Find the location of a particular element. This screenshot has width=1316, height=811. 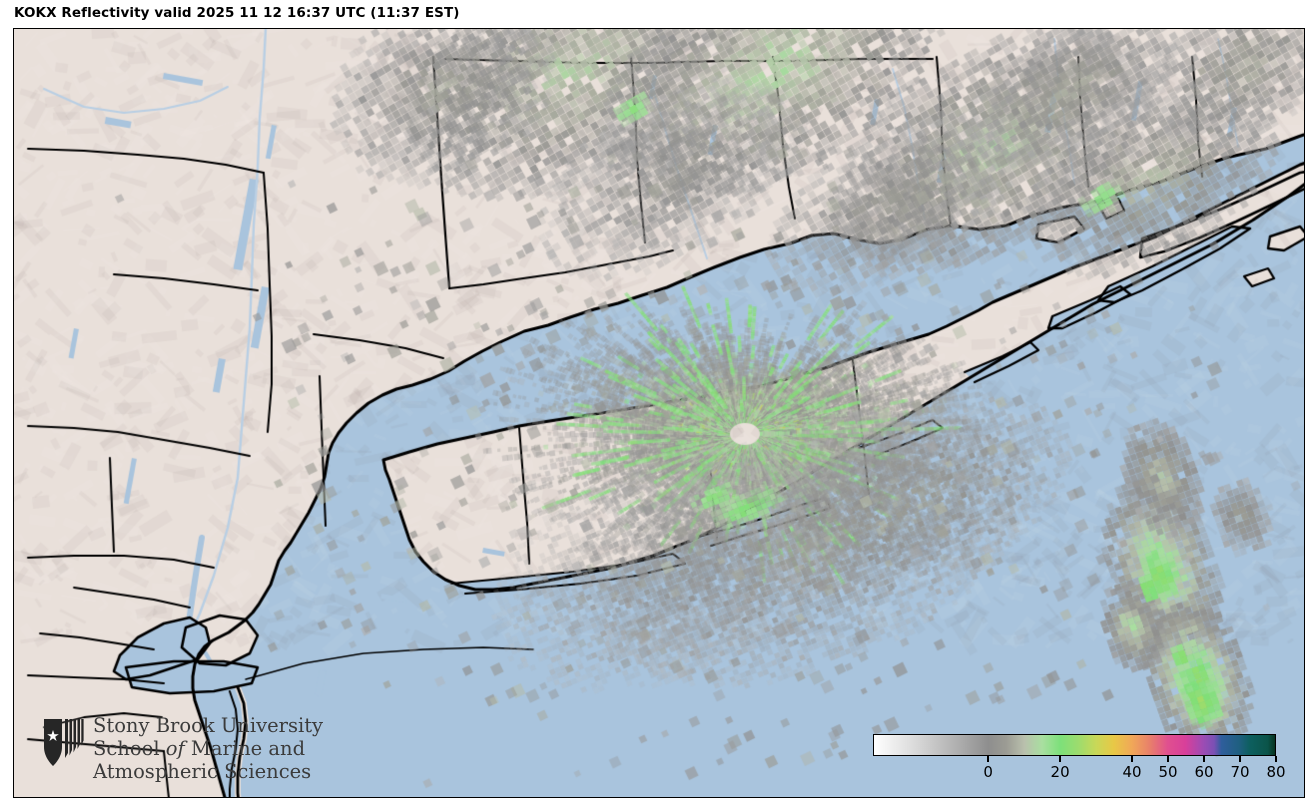

colorbar-gradient is located at coordinates (1074, 745).